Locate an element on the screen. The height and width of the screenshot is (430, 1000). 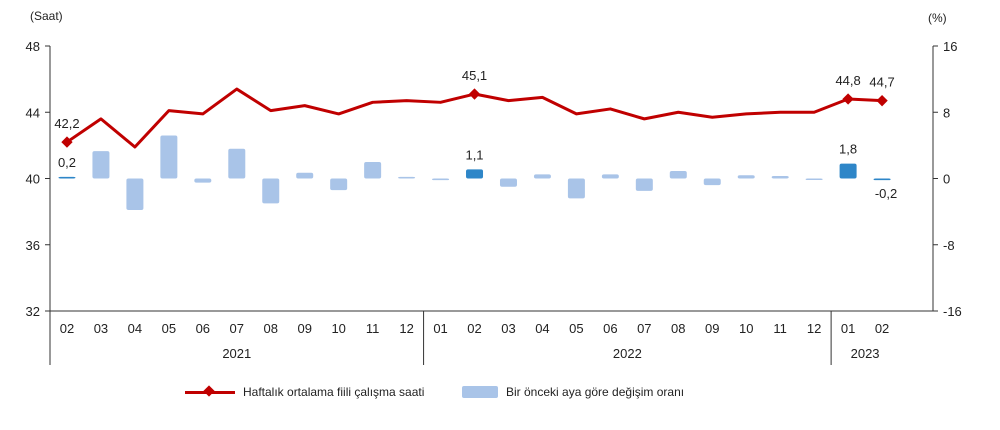
right-tick-label: -8 is located at coordinates (949, 245).